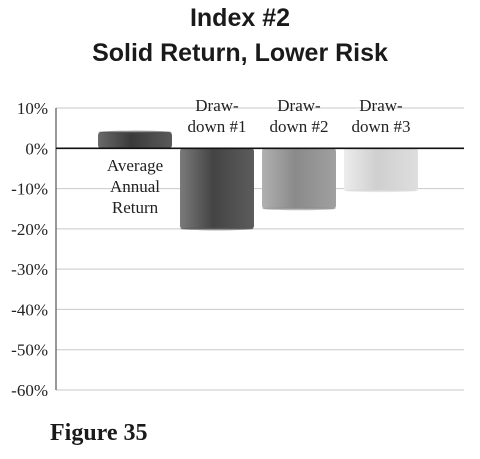 This screenshot has width=480, height=459. What do you see at coordinates (29, 229) in the screenshot?
I see `y-tick-label: -20%` at bounding box center [29, 229].